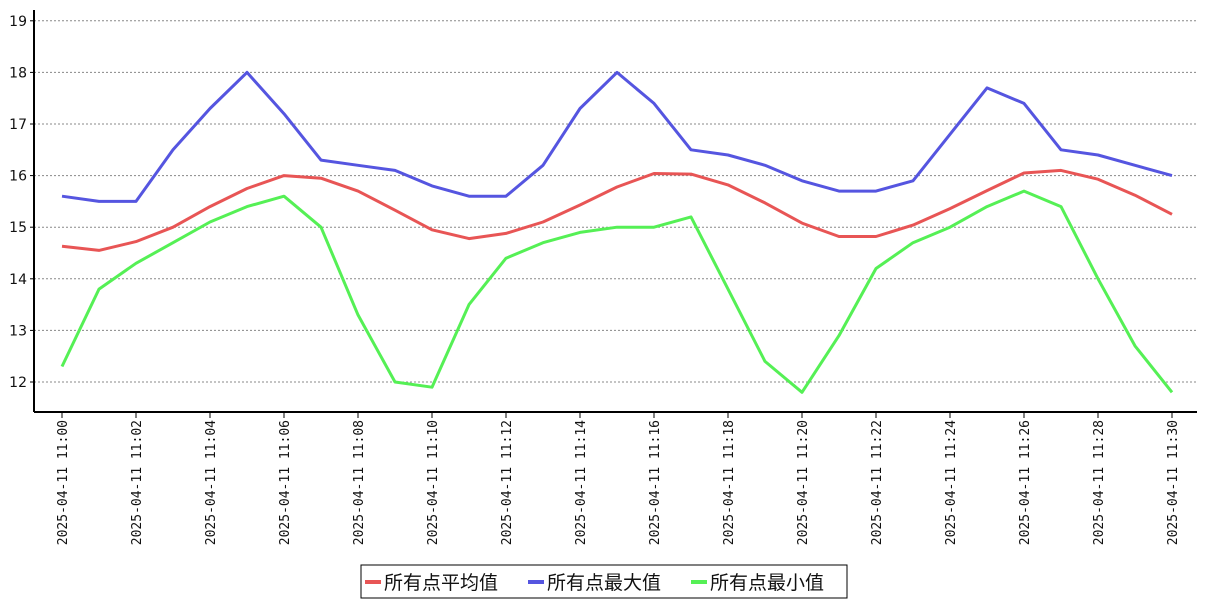  I want to click on y-axis-ticks: 12 13 14 15 16 17 18 19, so click(21, 202).